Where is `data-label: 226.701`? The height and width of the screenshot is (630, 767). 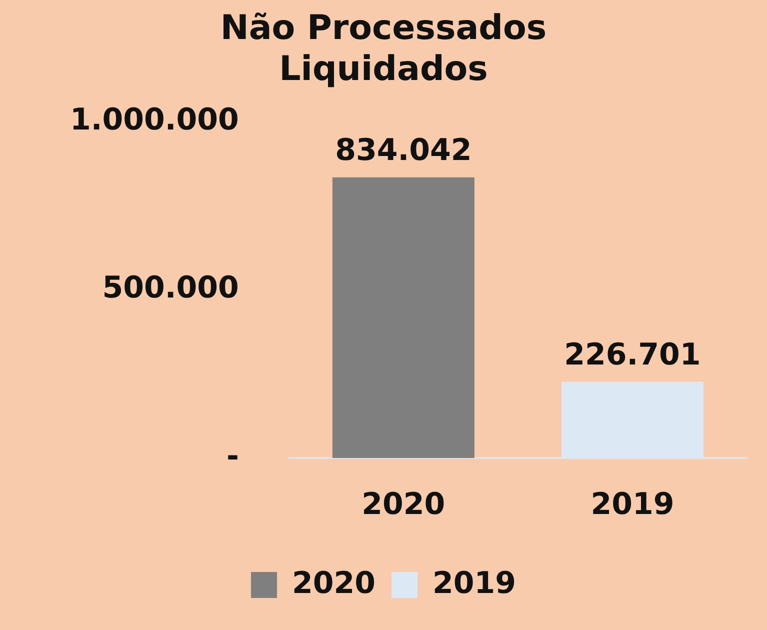 data-label: 226.701 is located at coordinates (632, 355).